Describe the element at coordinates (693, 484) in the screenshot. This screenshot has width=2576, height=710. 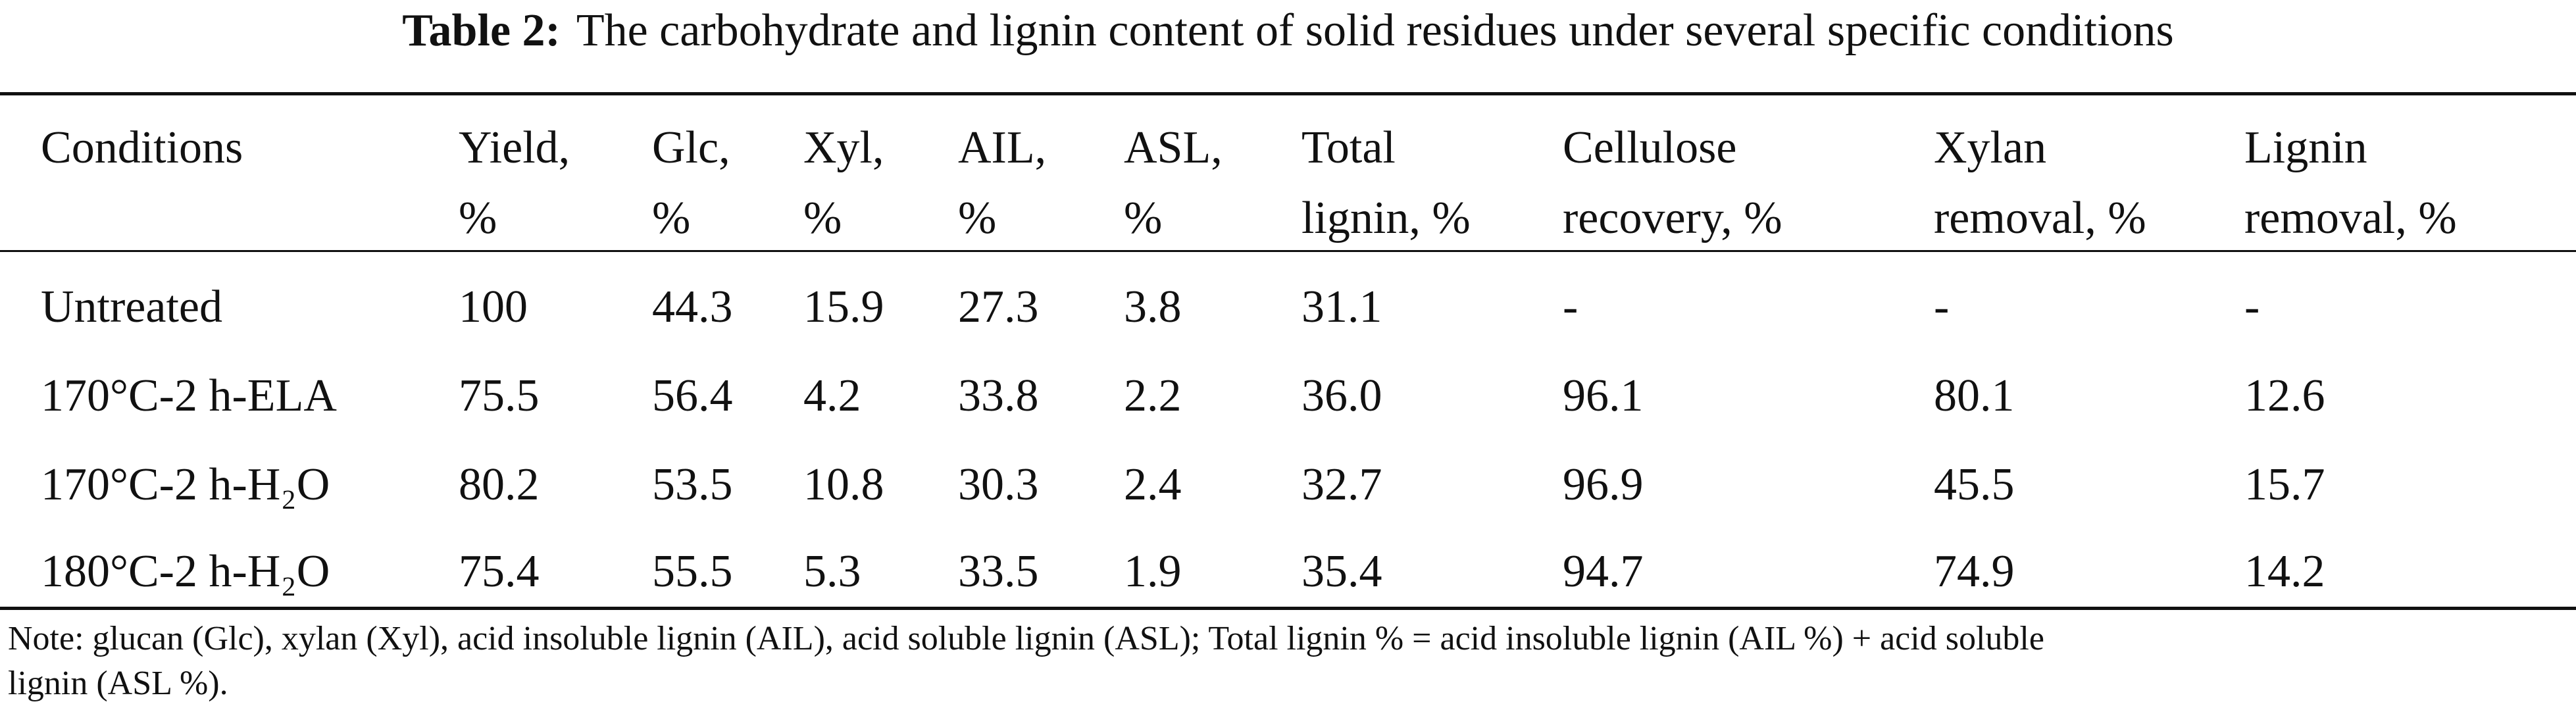
I see `table-cell: 53.5` at that location.